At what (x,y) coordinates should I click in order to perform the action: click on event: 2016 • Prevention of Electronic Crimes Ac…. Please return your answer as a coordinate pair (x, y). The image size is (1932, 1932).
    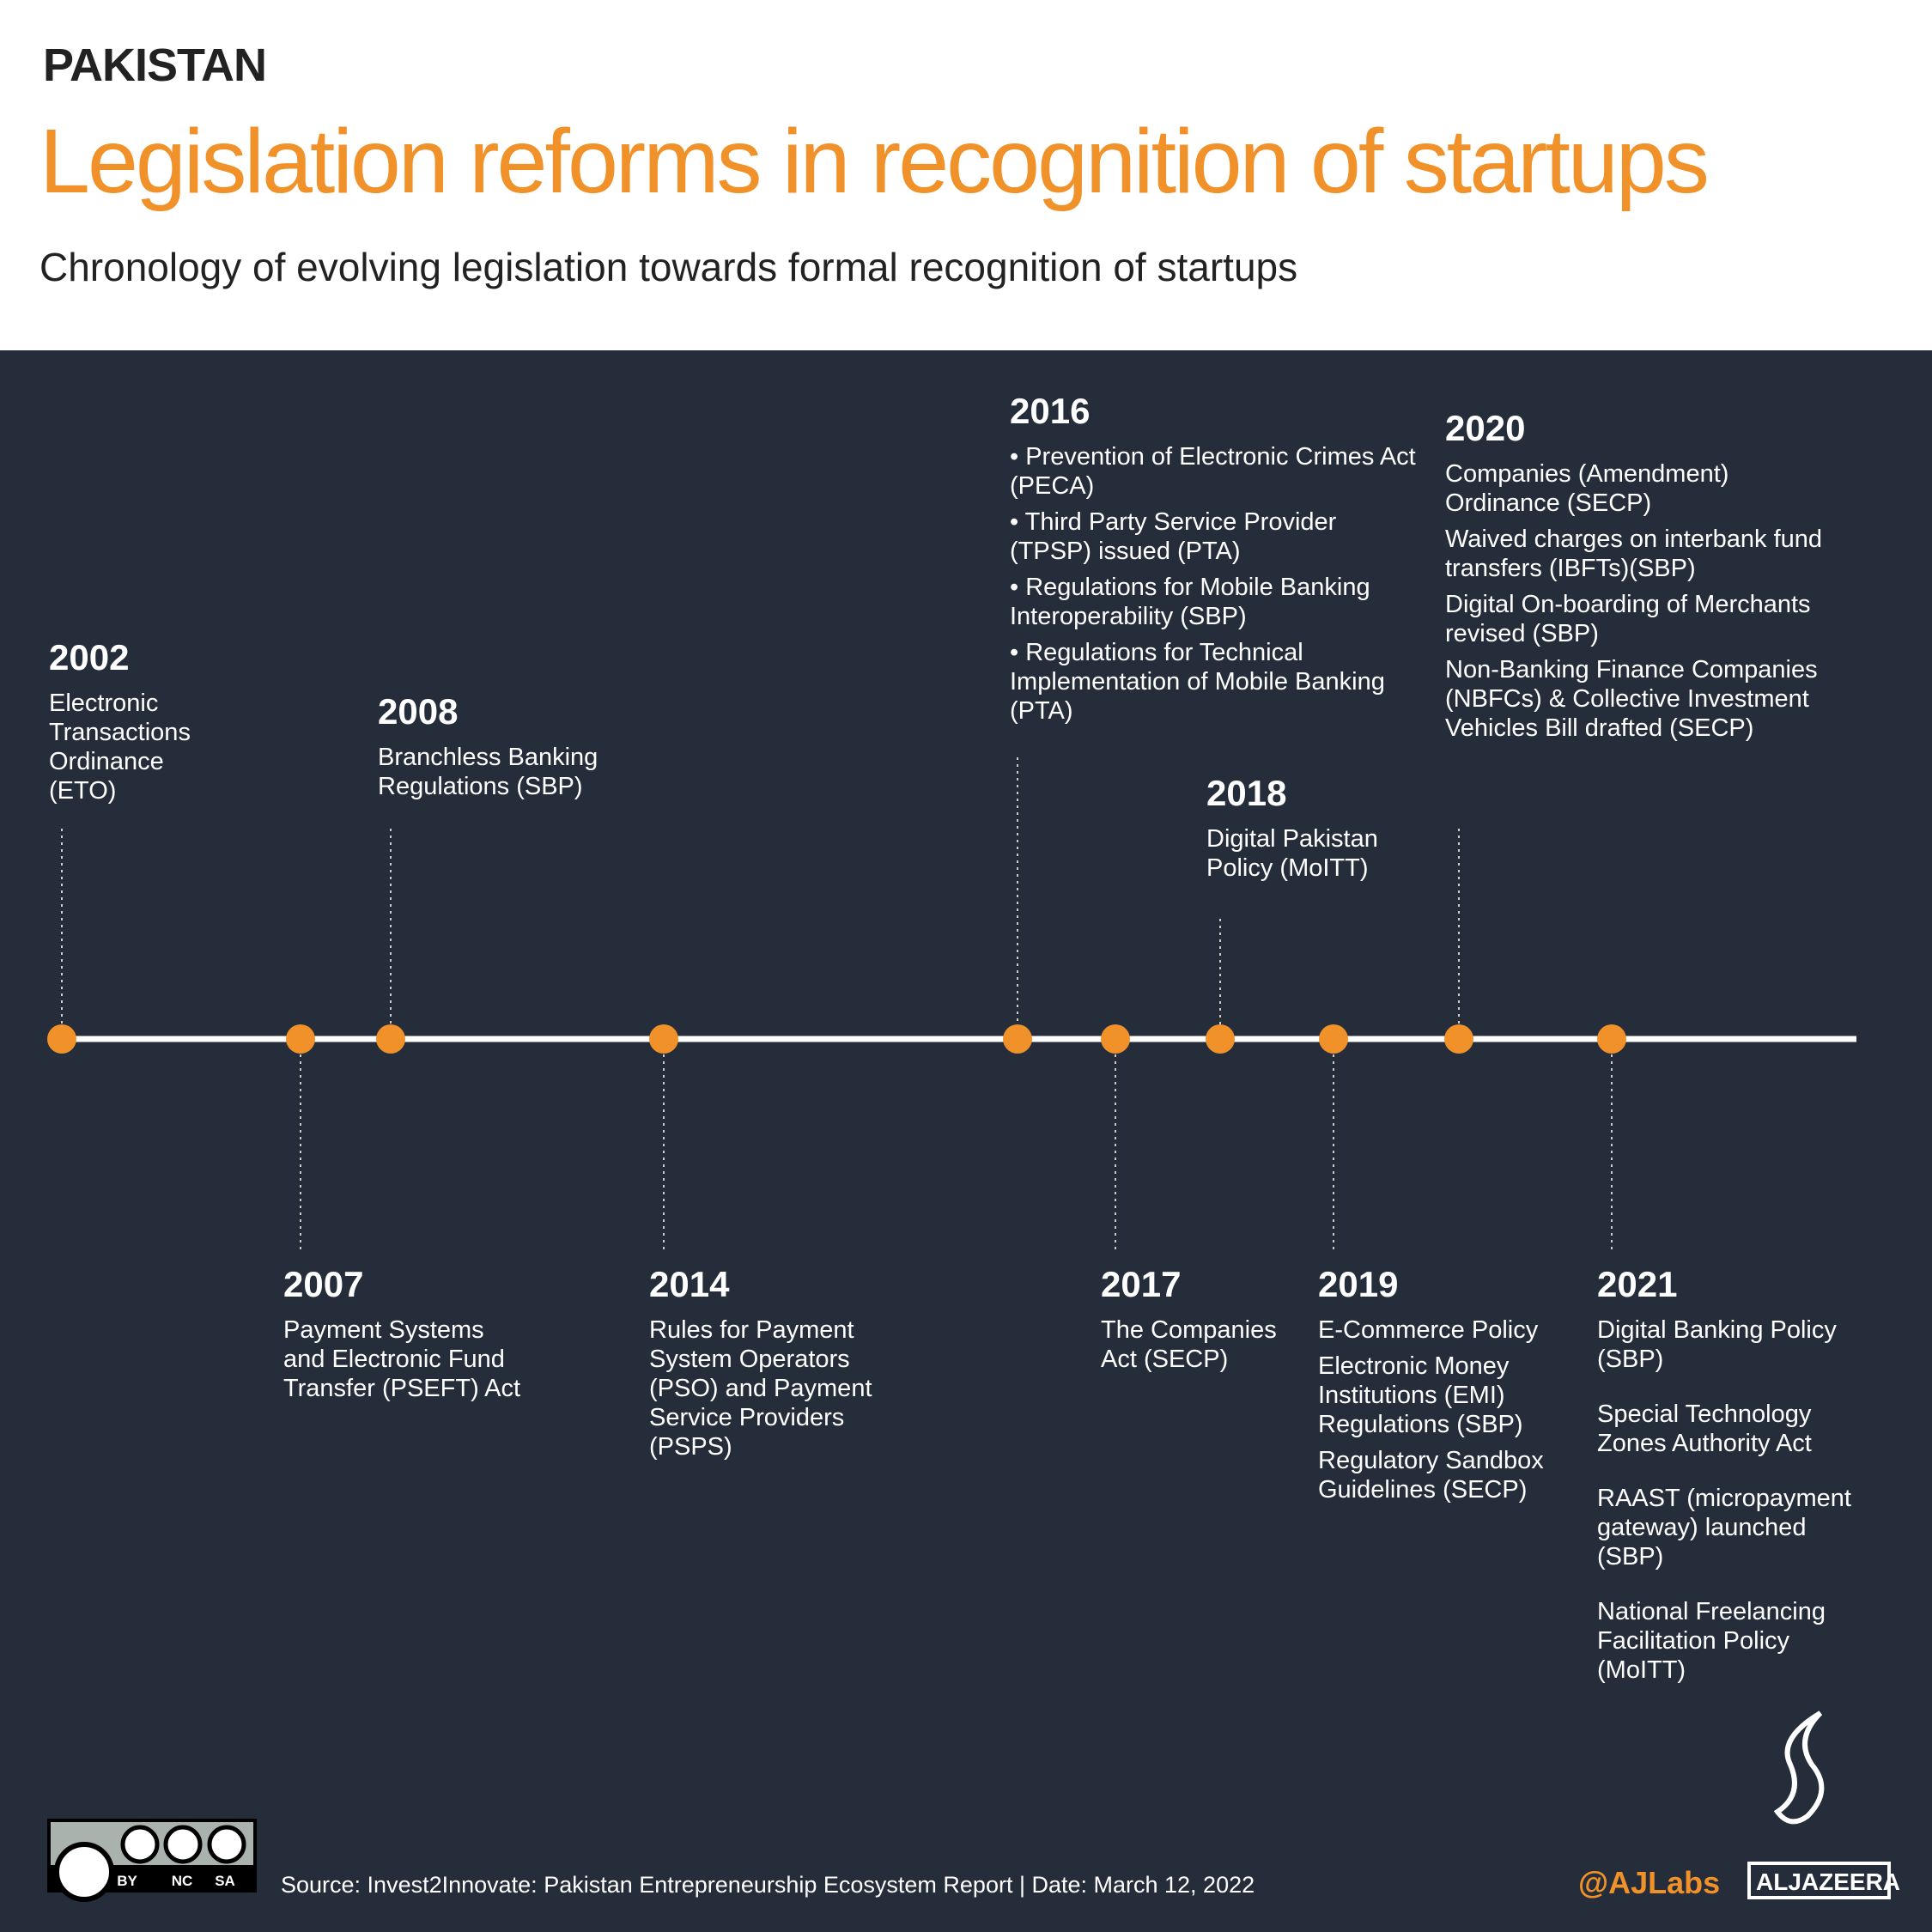
    Looking at the image, I should click on (1216, 561).